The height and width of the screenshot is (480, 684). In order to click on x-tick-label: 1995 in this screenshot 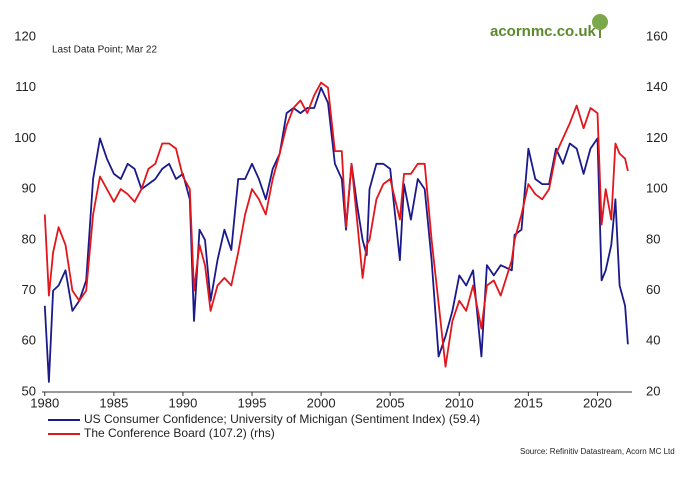, I will do `click(252, 402)`.